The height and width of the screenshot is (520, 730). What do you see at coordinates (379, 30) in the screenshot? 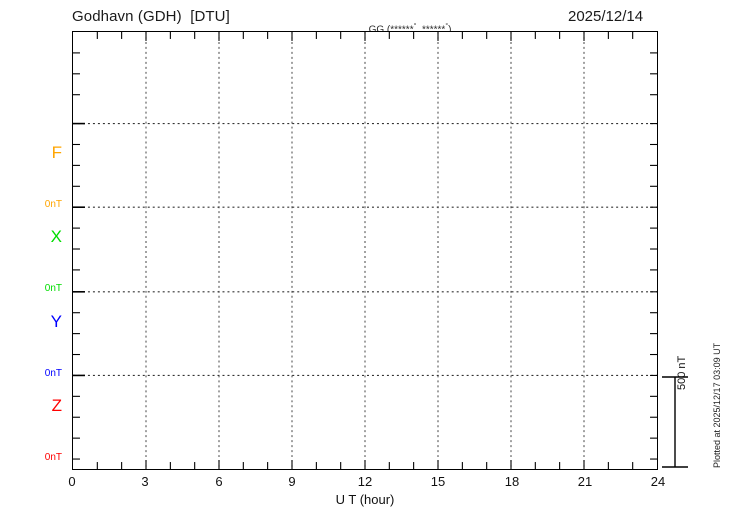
I see `coordinates-prefix: GG (` at bounding box center [379, 30].